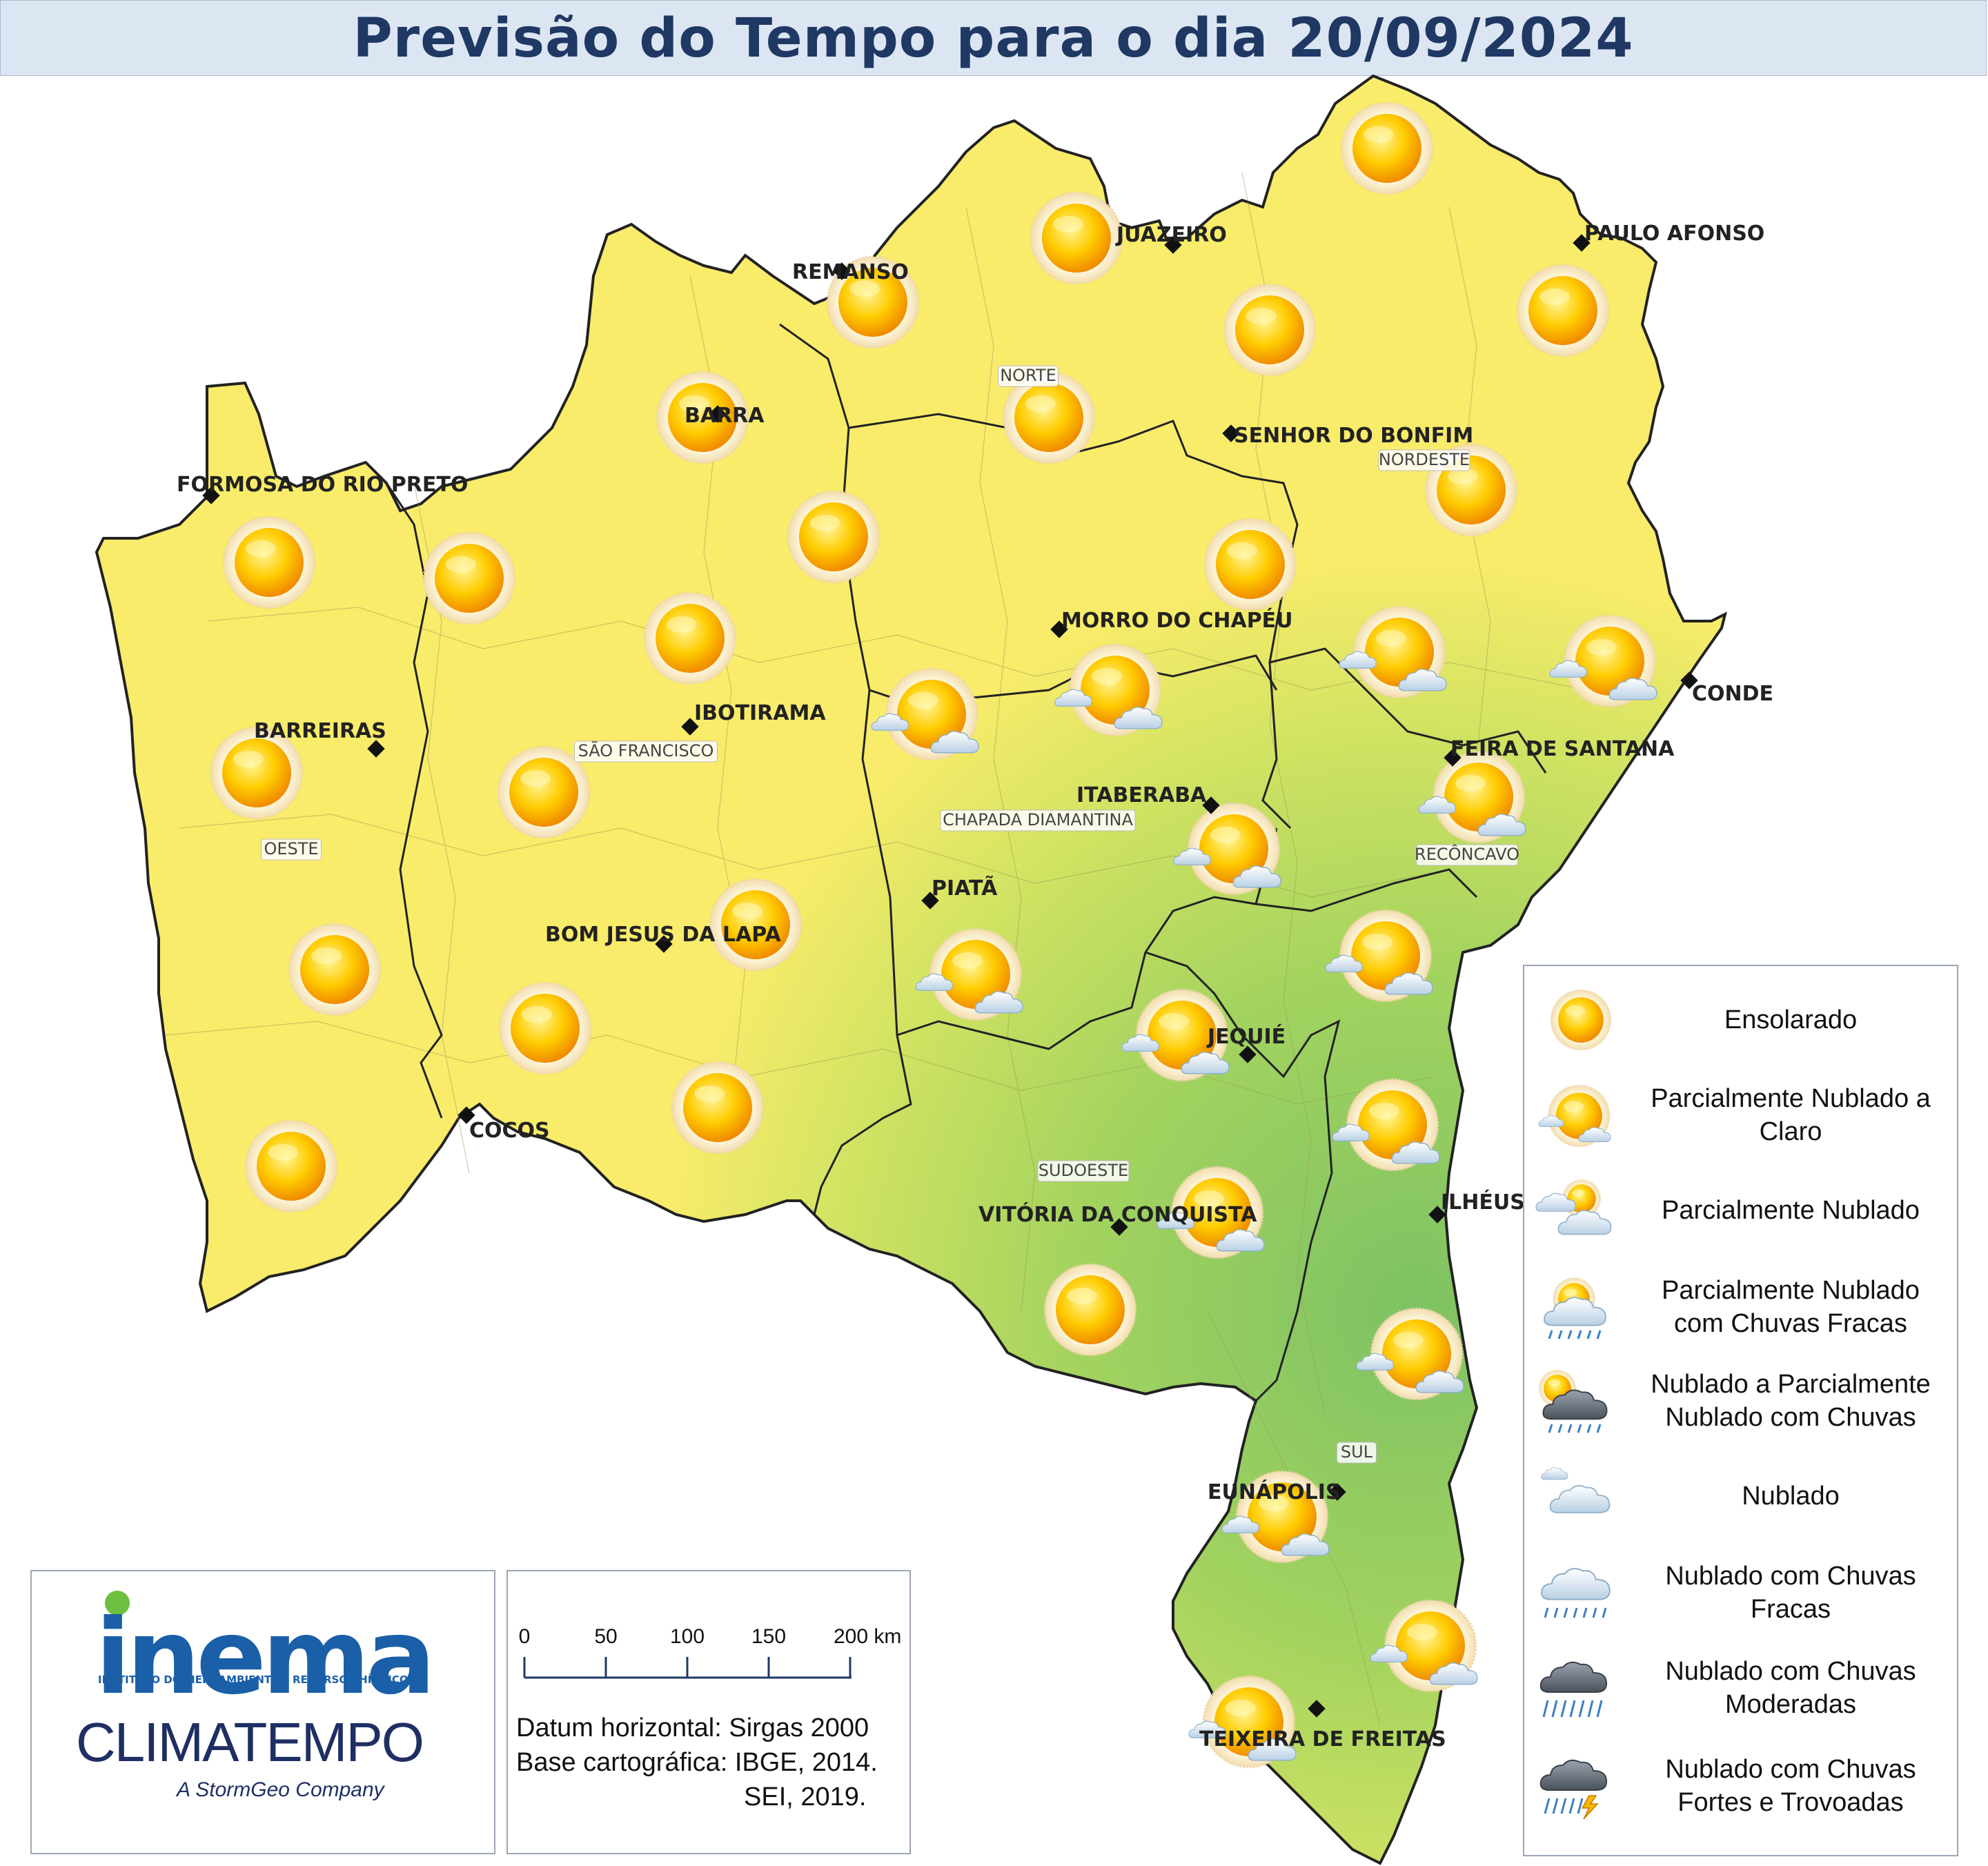 Image resolution: width=1988 pixels, height=1866 pixels. What do you see at coordinates (806, 1797) in the screenshot?
I see `base-text-2: SEI, 2019.` at bounding box center [806, 1797].